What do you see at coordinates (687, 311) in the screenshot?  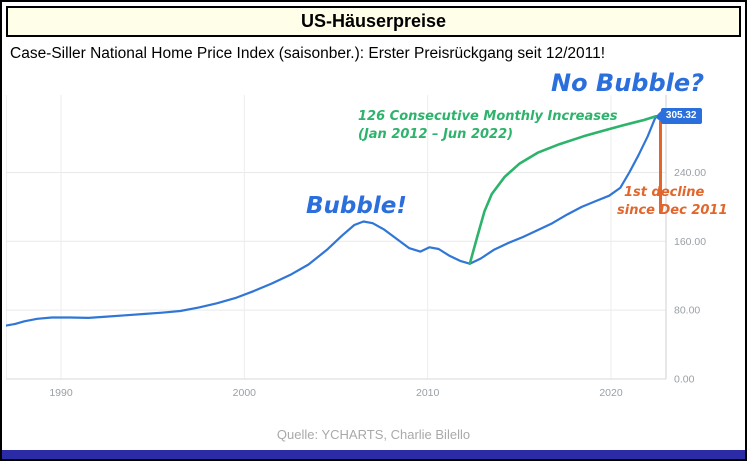 I see `y-tick-label: 80.00` at bounding box center [687, 311].